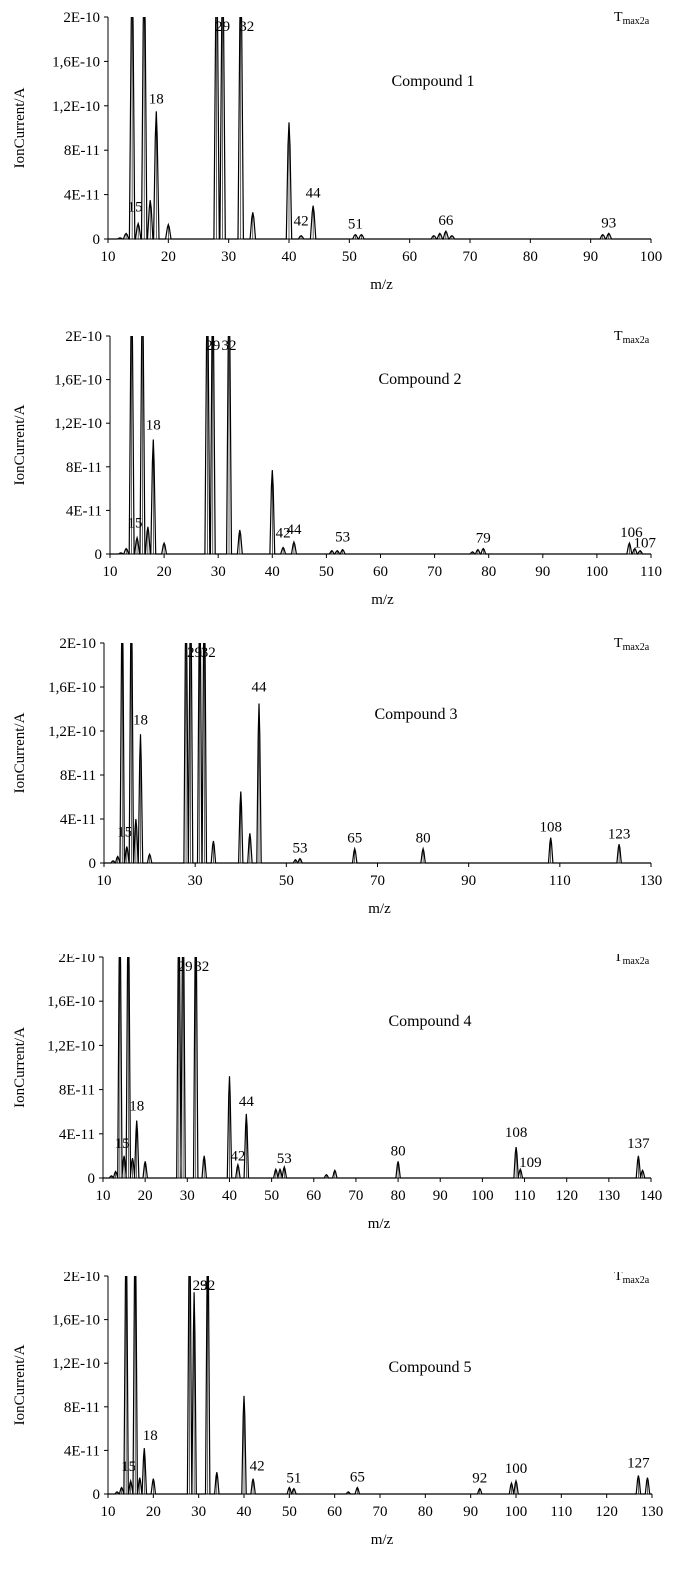 Image resolution: width=686 pixels, height=1589 pixels. I want to click on peak-label: 107, so click(645, 544).